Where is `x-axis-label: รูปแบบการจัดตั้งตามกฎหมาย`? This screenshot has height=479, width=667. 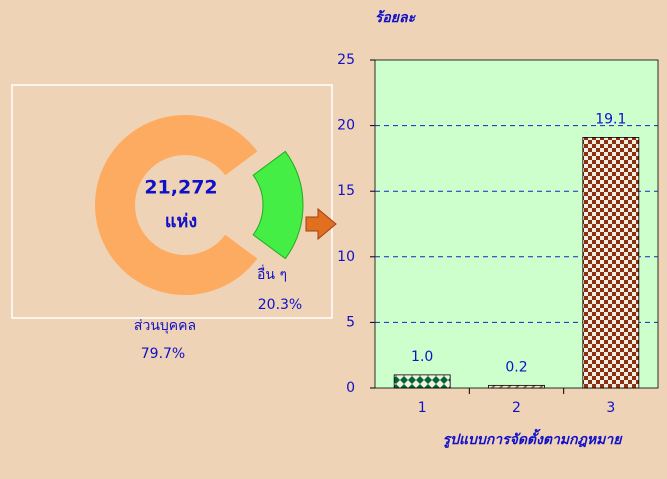
x-axis-label: รูปแบบการจัดตั้งตามกฎหมาย is located at coordinates (533, 438).